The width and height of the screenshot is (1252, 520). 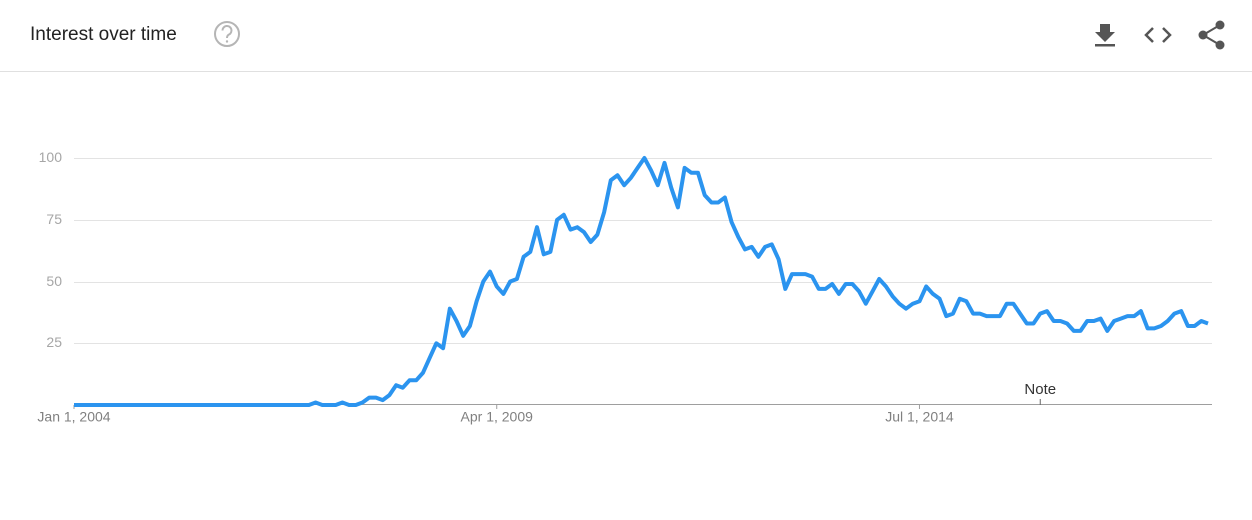 I want to click on y-tick-label: 75, so click(x=54, y=219).